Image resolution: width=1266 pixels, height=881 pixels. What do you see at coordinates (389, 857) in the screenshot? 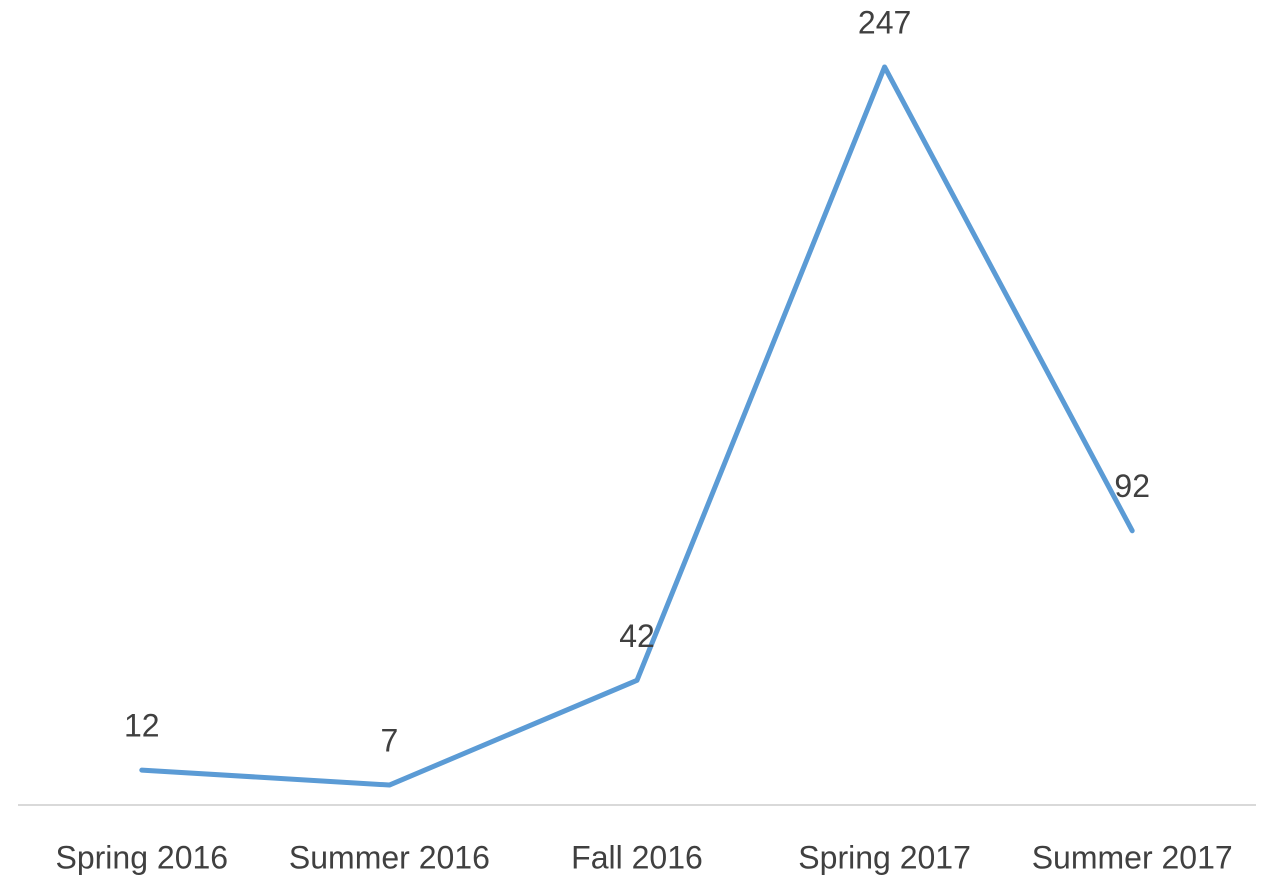
I see `x-tick-label: Summer 2016` at bounding box center [389, 857].